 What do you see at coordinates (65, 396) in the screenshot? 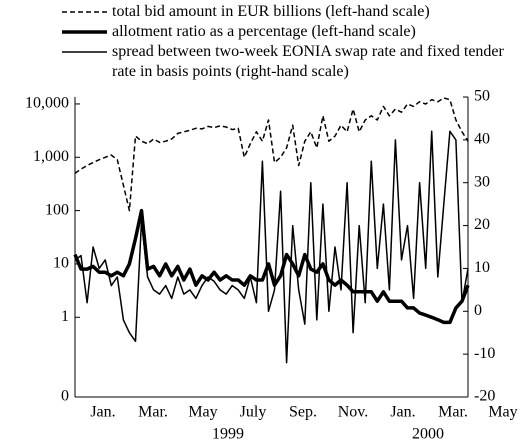
I see `y-tick-label: 0` at bounding box center [65, 396].